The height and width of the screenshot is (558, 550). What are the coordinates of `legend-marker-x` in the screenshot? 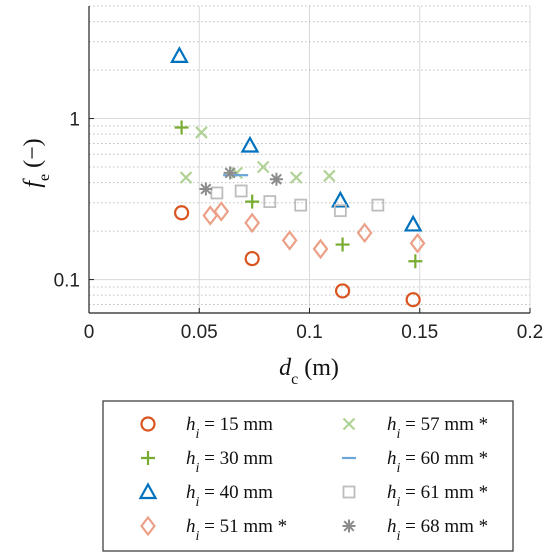 It's located at (349, 424).